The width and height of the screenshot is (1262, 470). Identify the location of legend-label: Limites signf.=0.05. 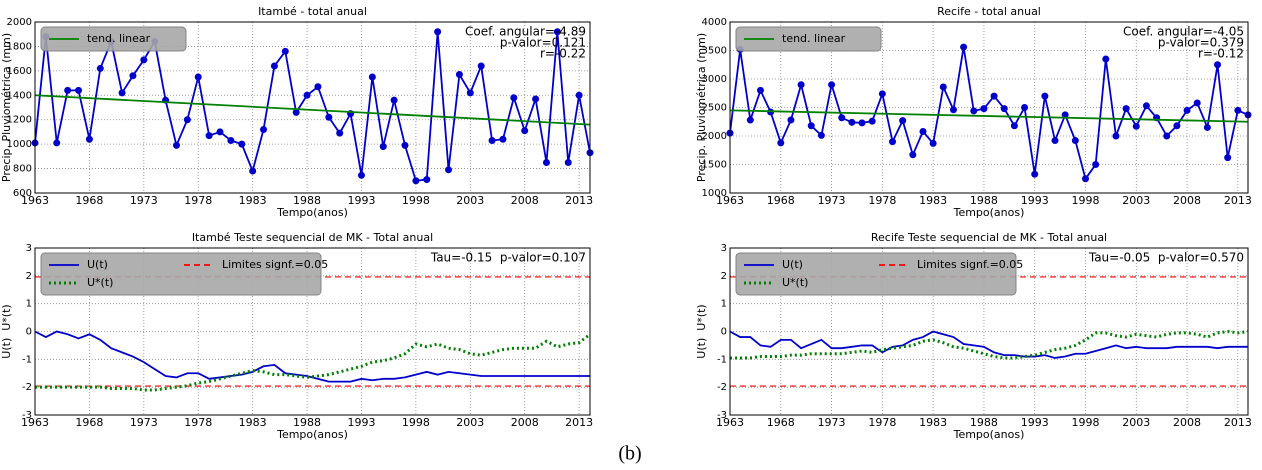
(970, 264).